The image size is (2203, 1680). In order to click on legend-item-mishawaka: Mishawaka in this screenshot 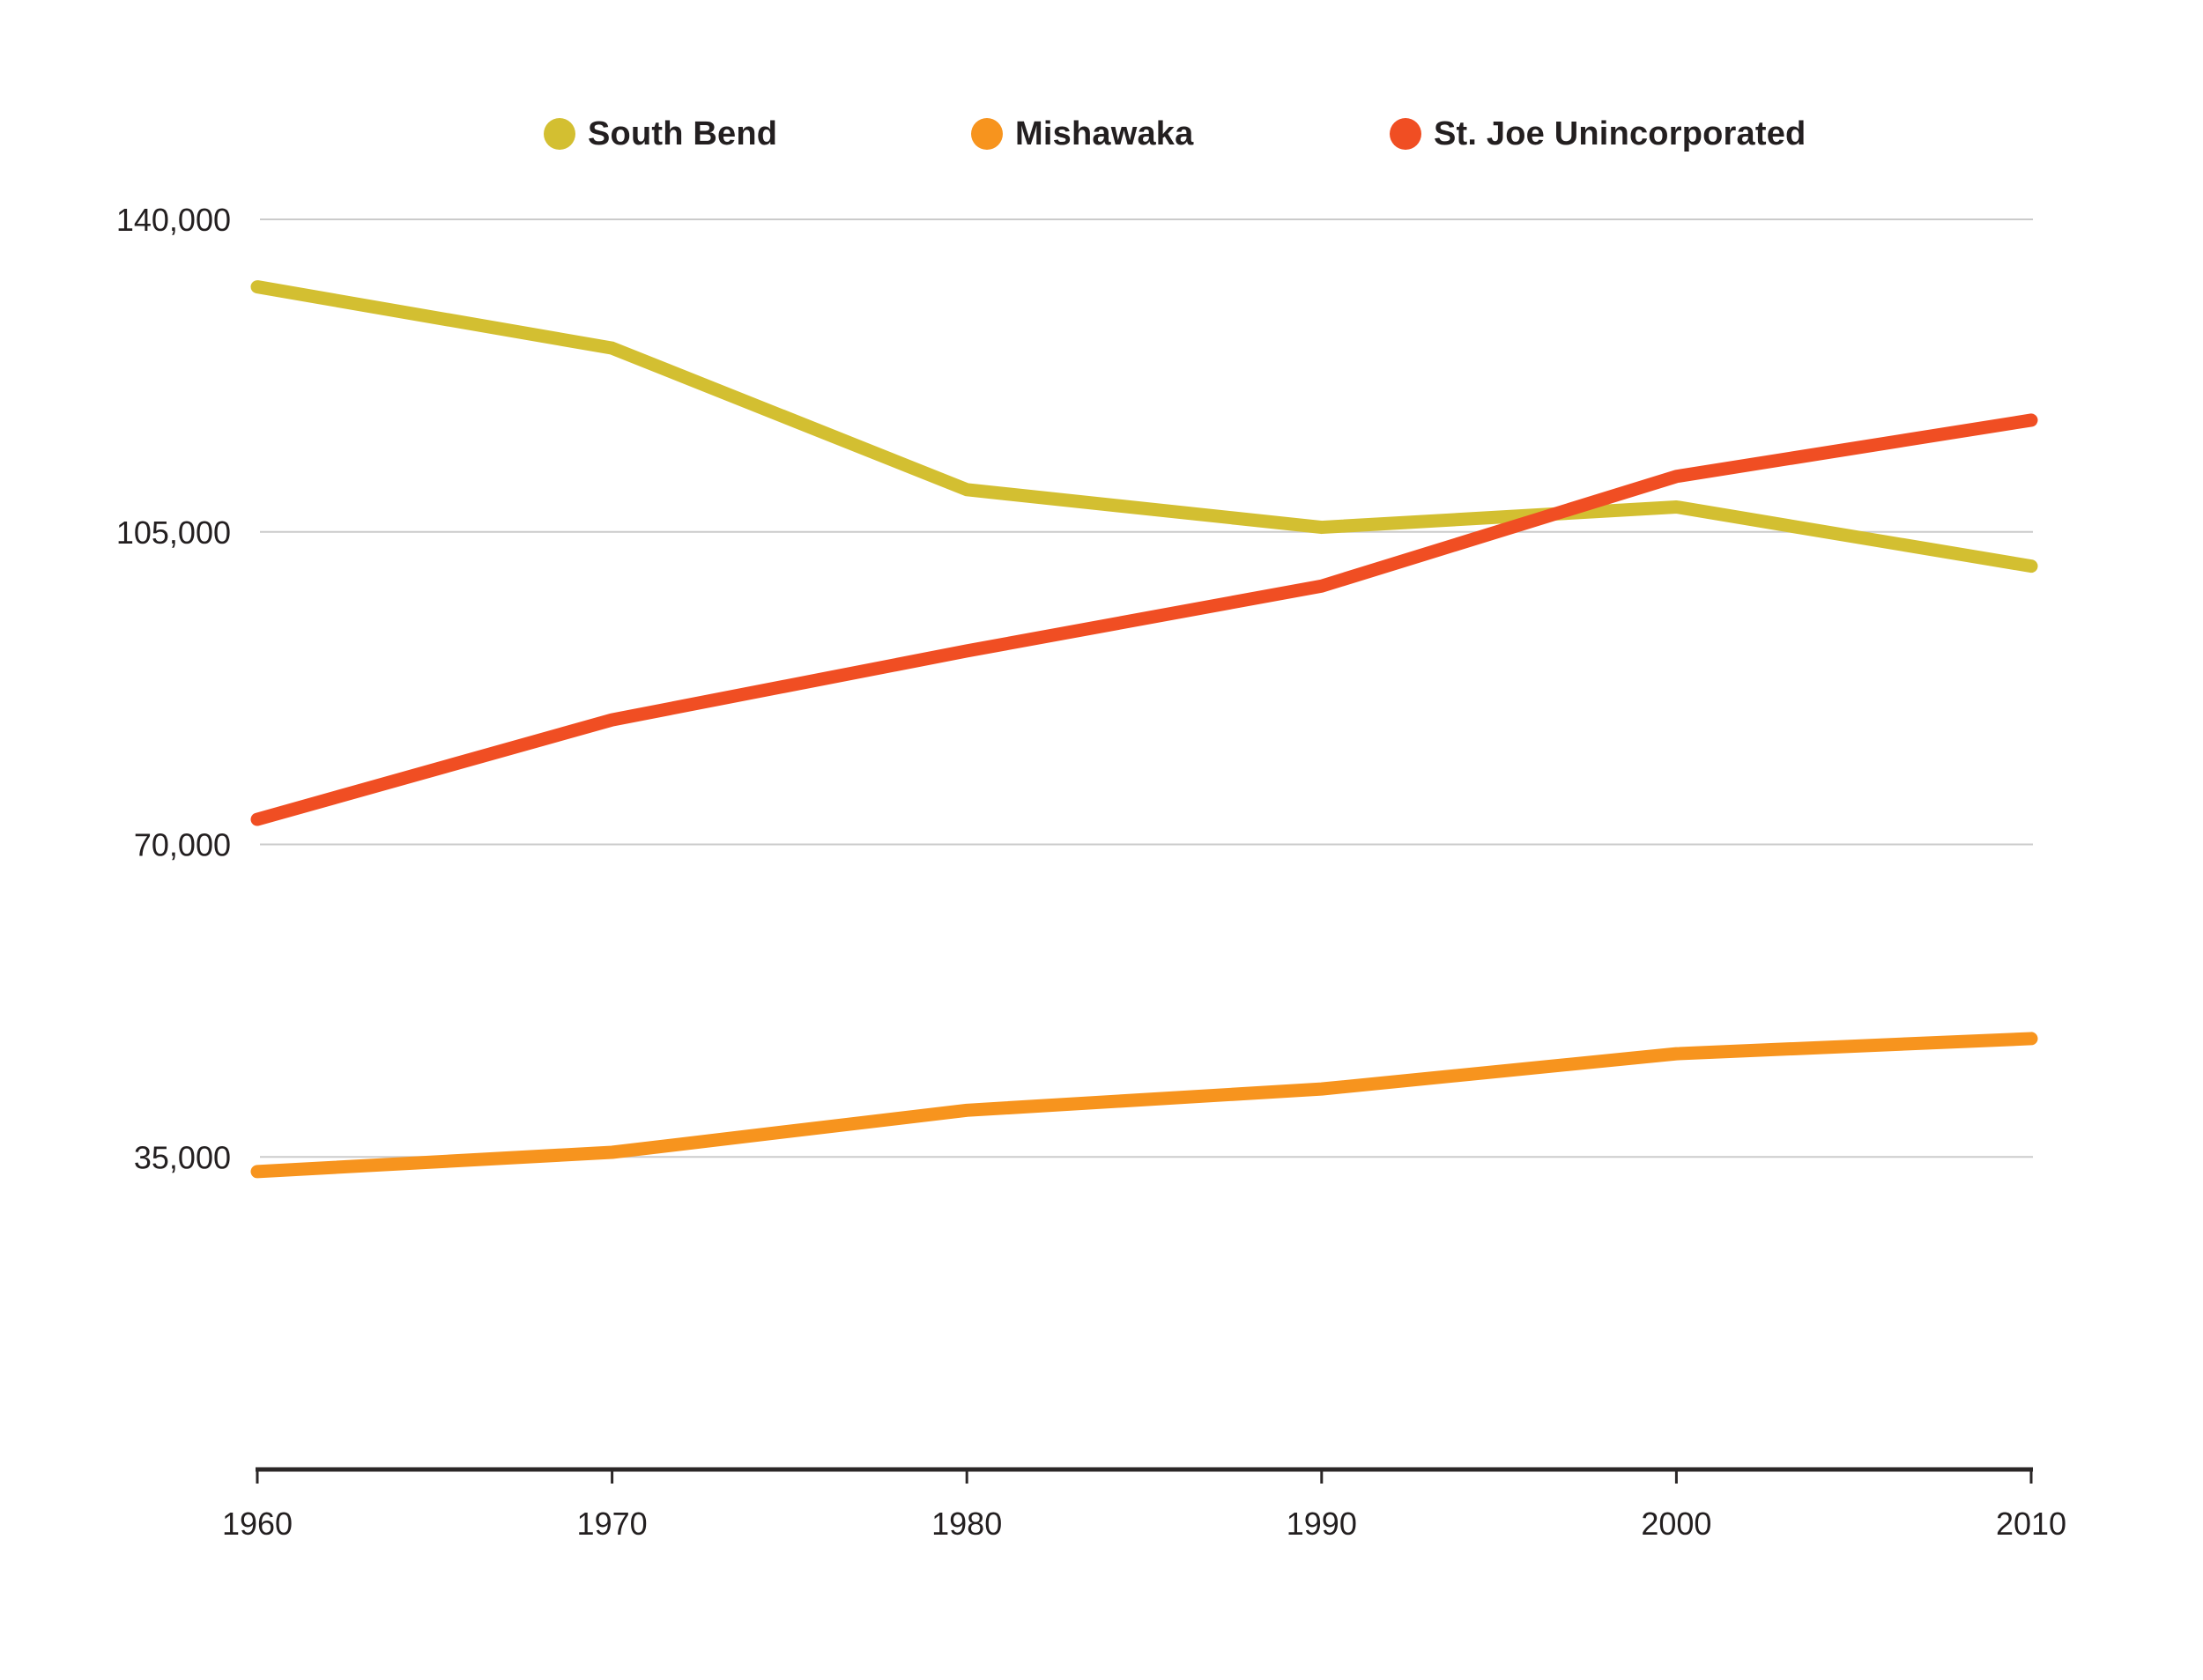, I will do `click(1082, 134)`.